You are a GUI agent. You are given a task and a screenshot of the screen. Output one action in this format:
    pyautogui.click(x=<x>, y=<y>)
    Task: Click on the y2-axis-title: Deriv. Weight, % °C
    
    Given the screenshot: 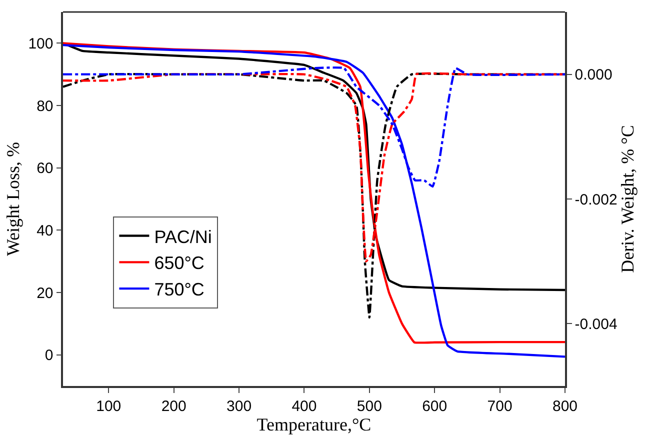 What is the action you would take?
    pyautogui.click(x=627, y=199)
    